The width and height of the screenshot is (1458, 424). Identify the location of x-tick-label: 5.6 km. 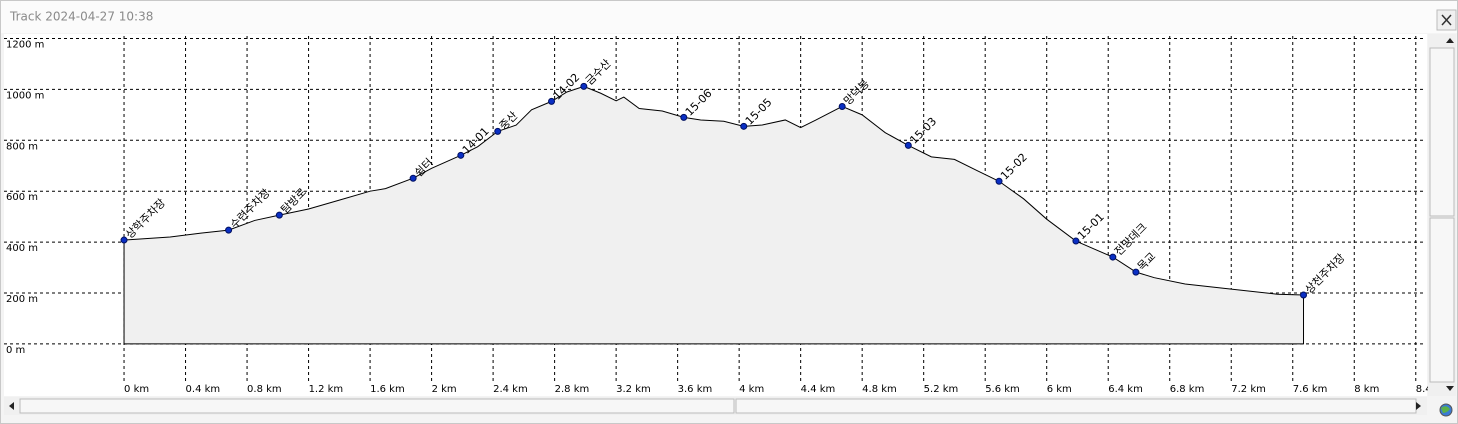
(1002, 389).